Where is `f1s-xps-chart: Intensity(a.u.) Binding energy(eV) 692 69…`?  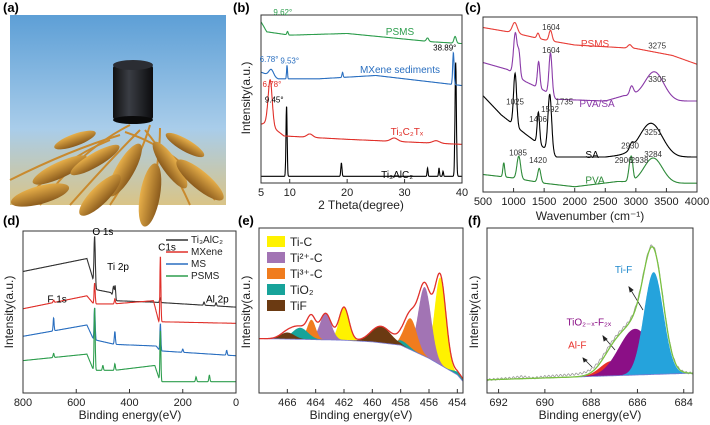 f1s-xps-chart: Intensity(a.u.) Binding energy(eV) 692 69… is located at coordinates (580, 324).